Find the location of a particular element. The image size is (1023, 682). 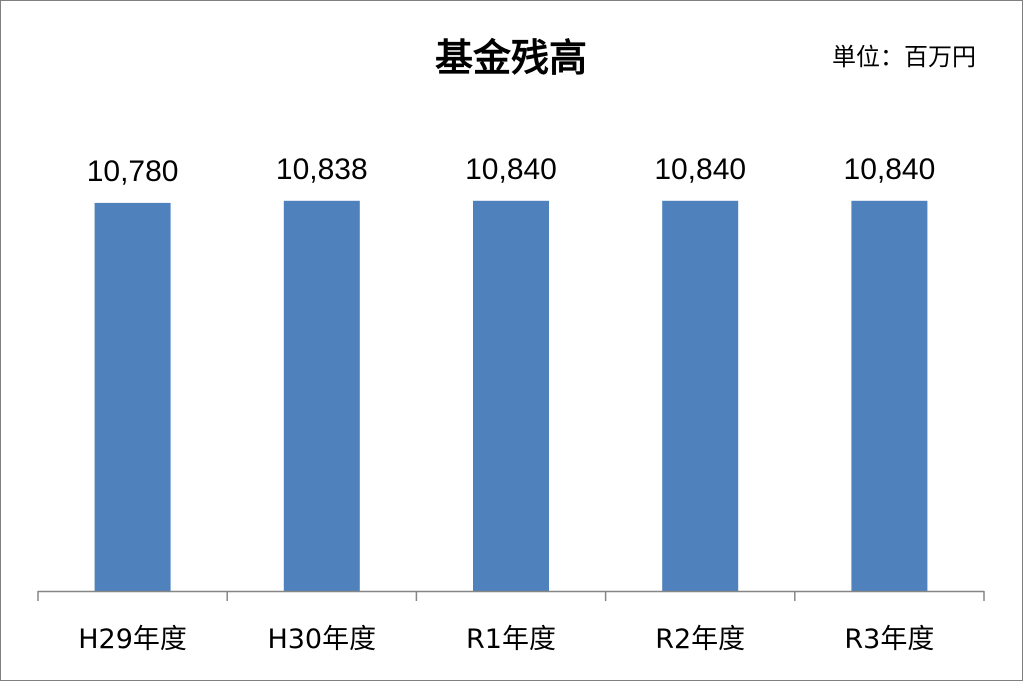

x-tick-label-2: H30年度 is located at coordinates (321, 639).